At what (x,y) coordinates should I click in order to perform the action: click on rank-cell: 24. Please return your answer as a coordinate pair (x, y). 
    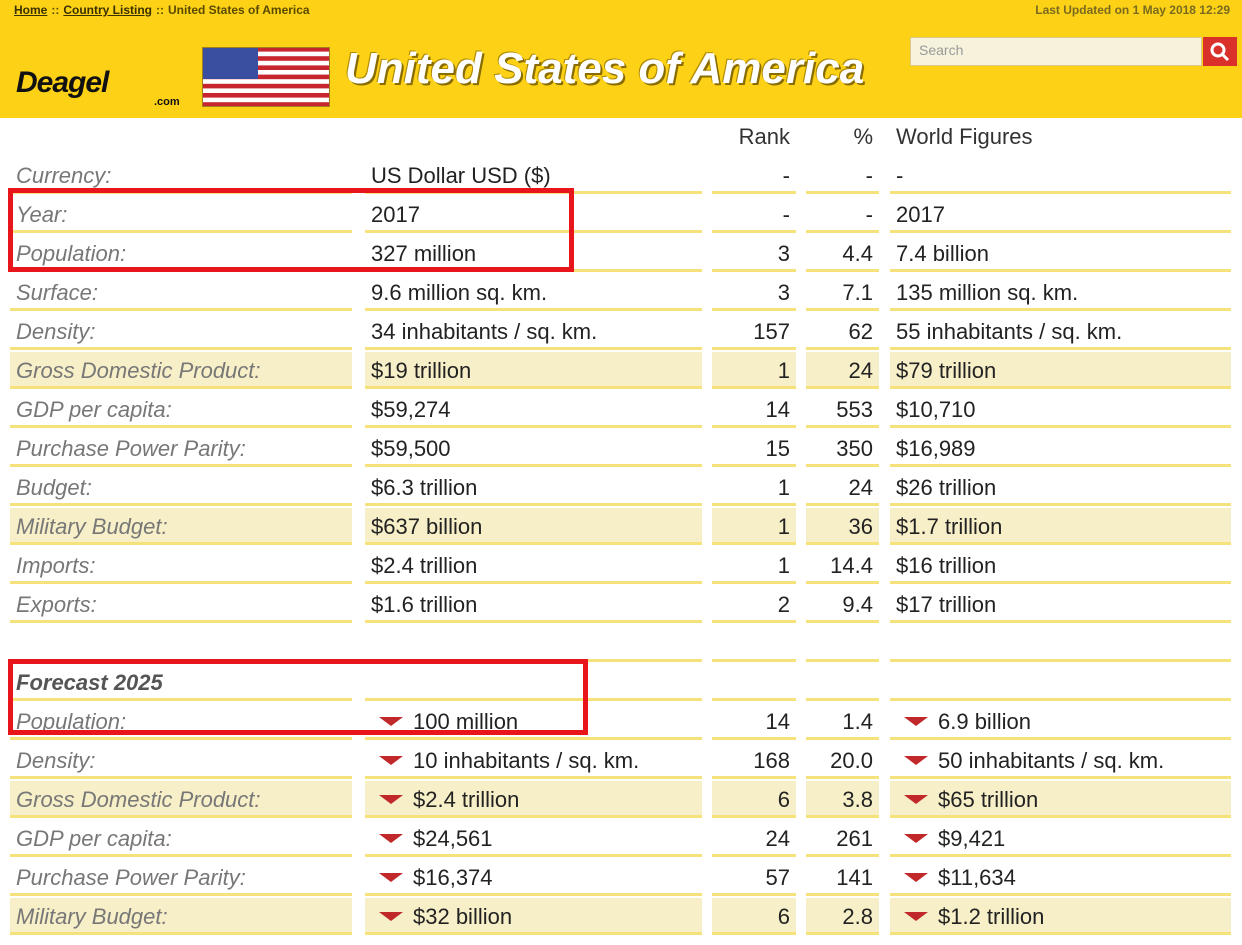
    Looking at the image, I should click on (754, 838).